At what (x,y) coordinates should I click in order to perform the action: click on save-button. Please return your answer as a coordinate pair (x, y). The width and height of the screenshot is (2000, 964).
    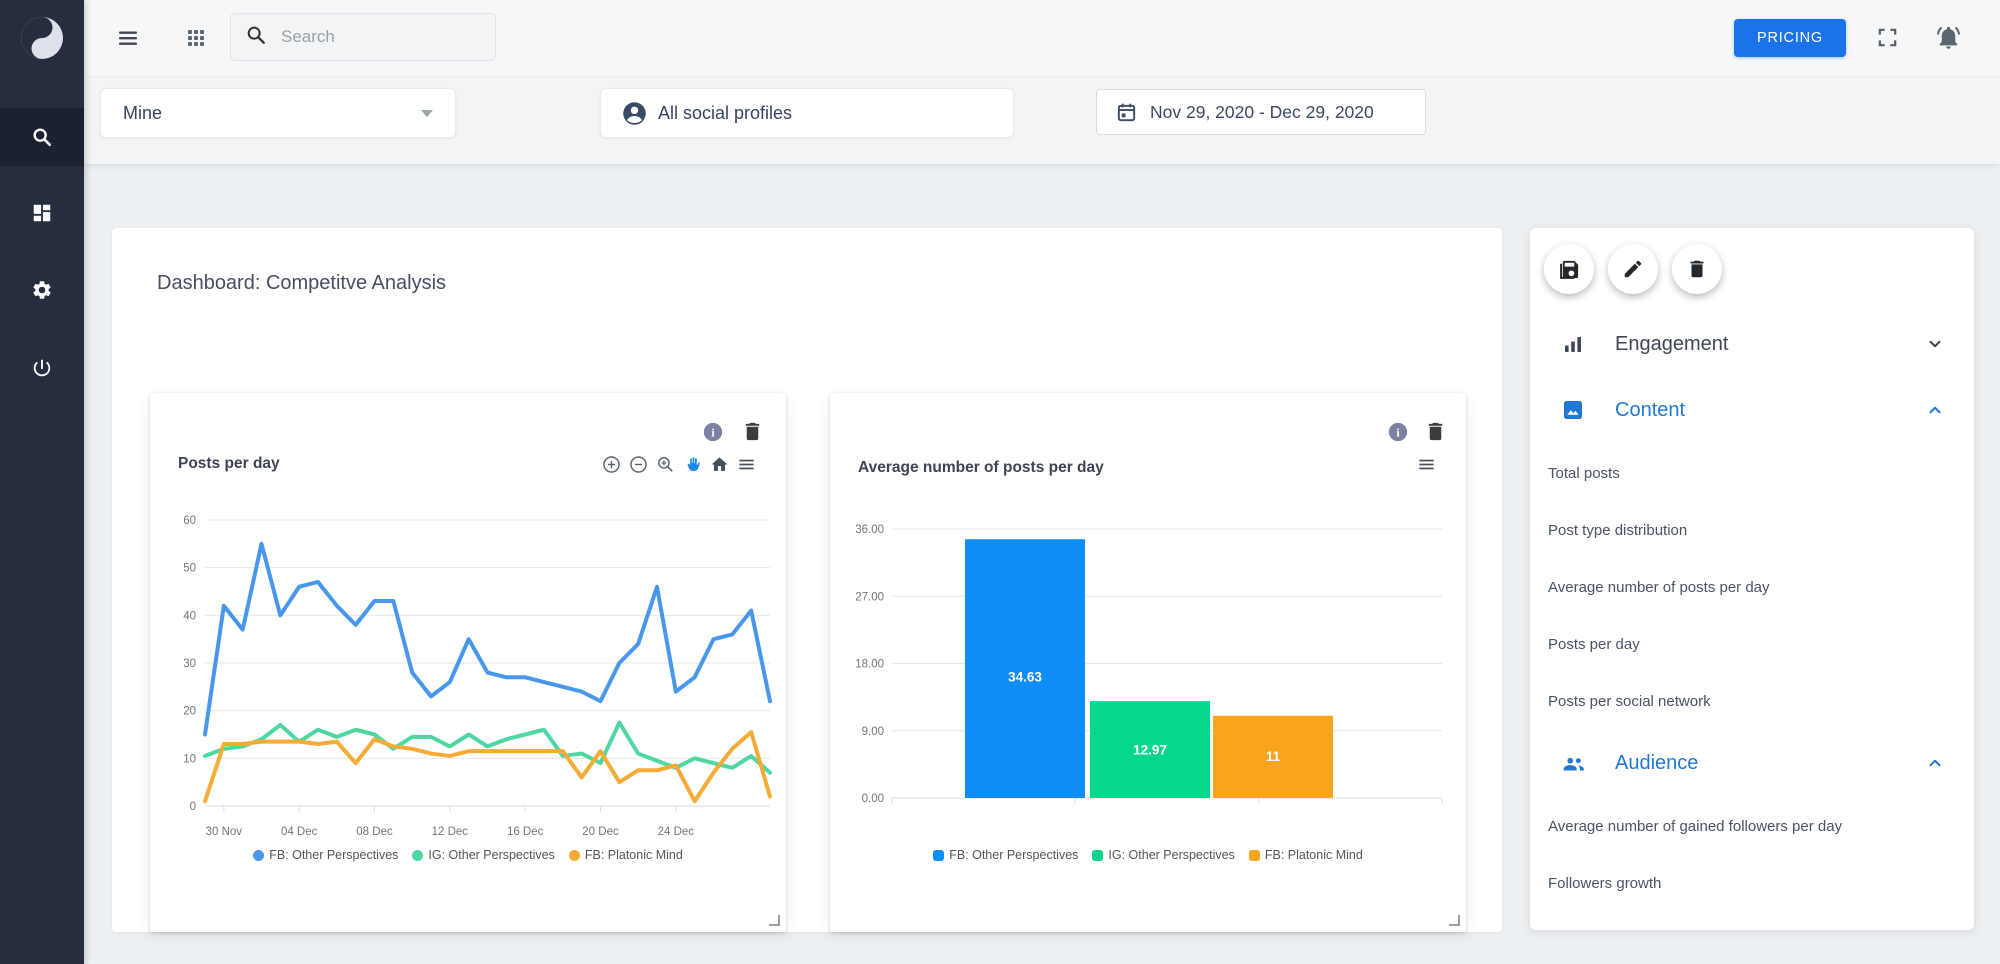
    Looking at the image, I should click on (1569, 269).